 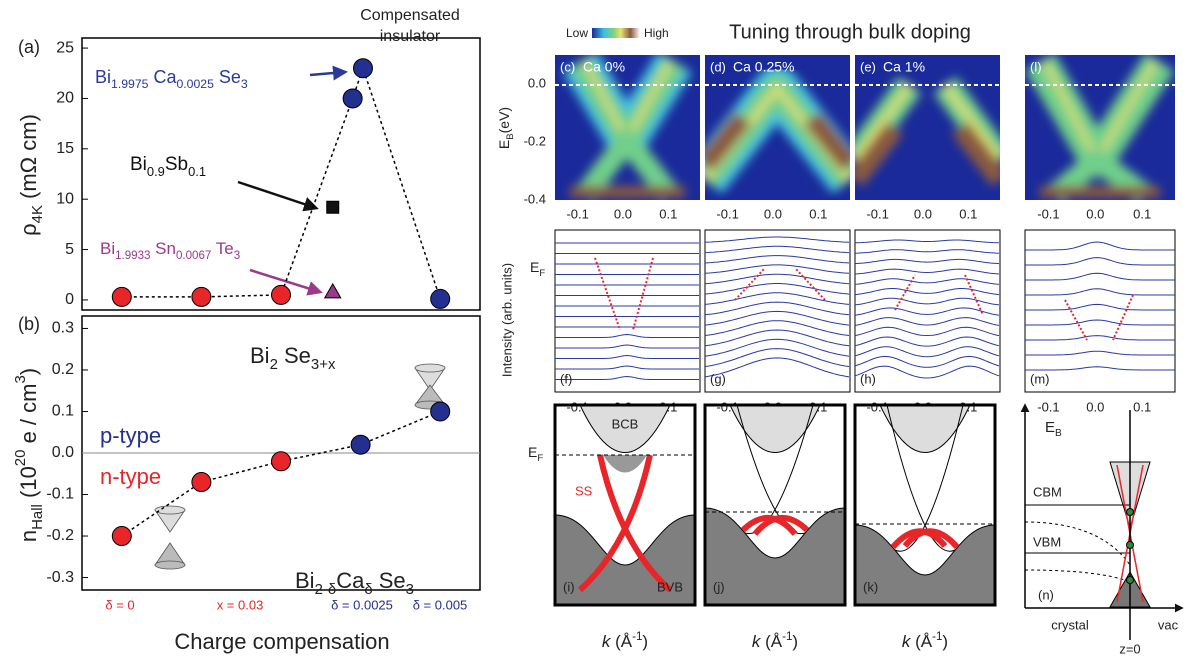 What do you see at coordinates (29, 47) in the screenshot?
I see `panel-label: (a)` at bounding box center [29, 47].